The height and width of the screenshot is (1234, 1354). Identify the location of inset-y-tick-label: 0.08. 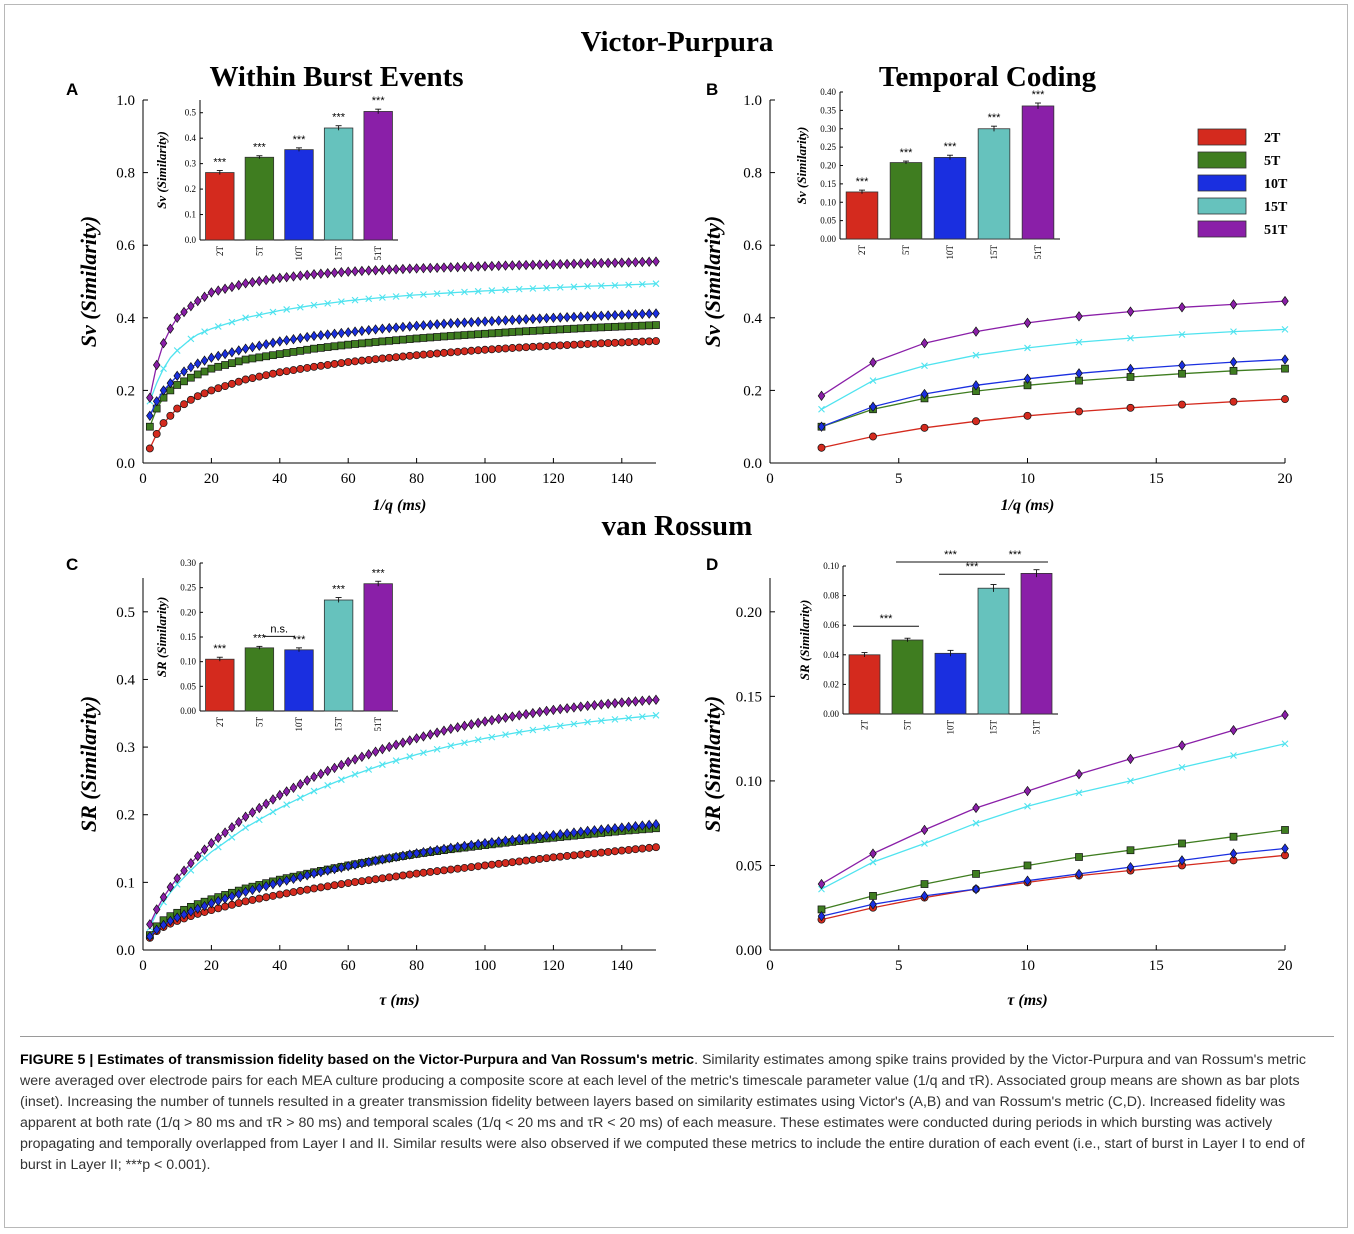
(831, 596).